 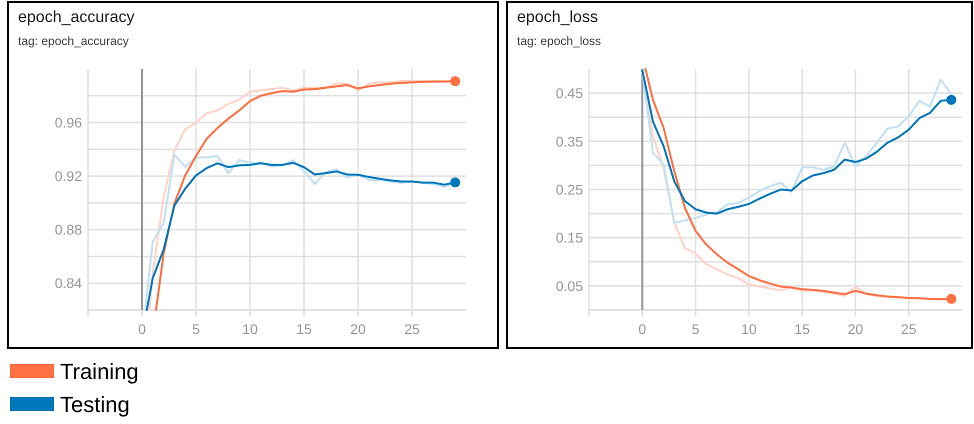 I want to click on y-tick-label: 0.84, so click(x=68, y=283).